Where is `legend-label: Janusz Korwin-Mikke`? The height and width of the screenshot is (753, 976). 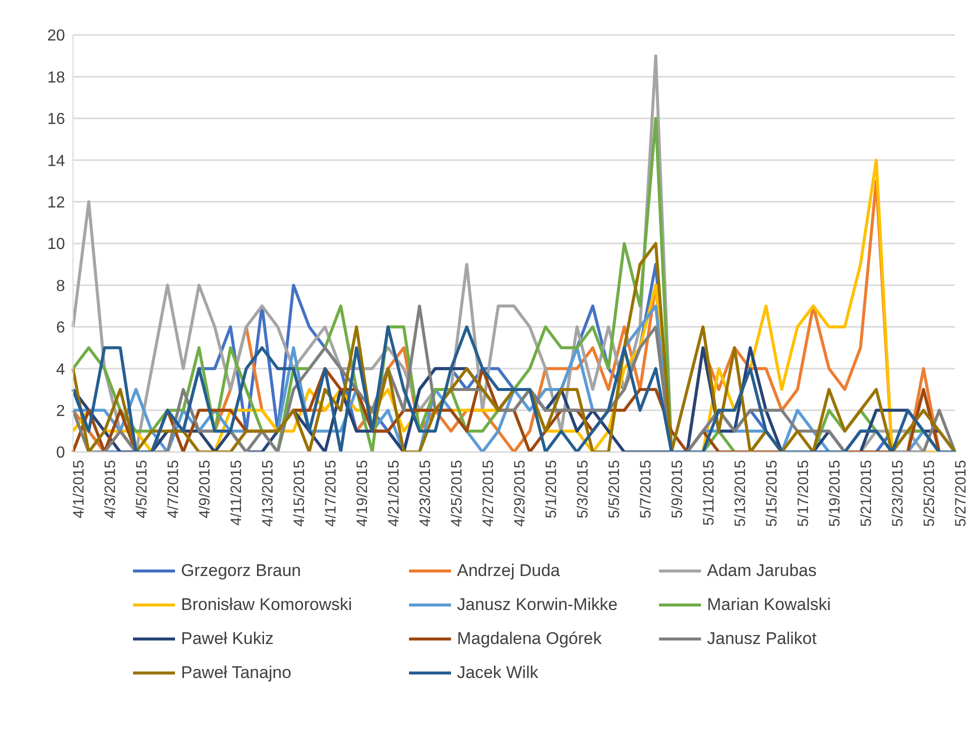 legend-label: Janusz Korwin-Mikke is located at coordinates (537, 605).